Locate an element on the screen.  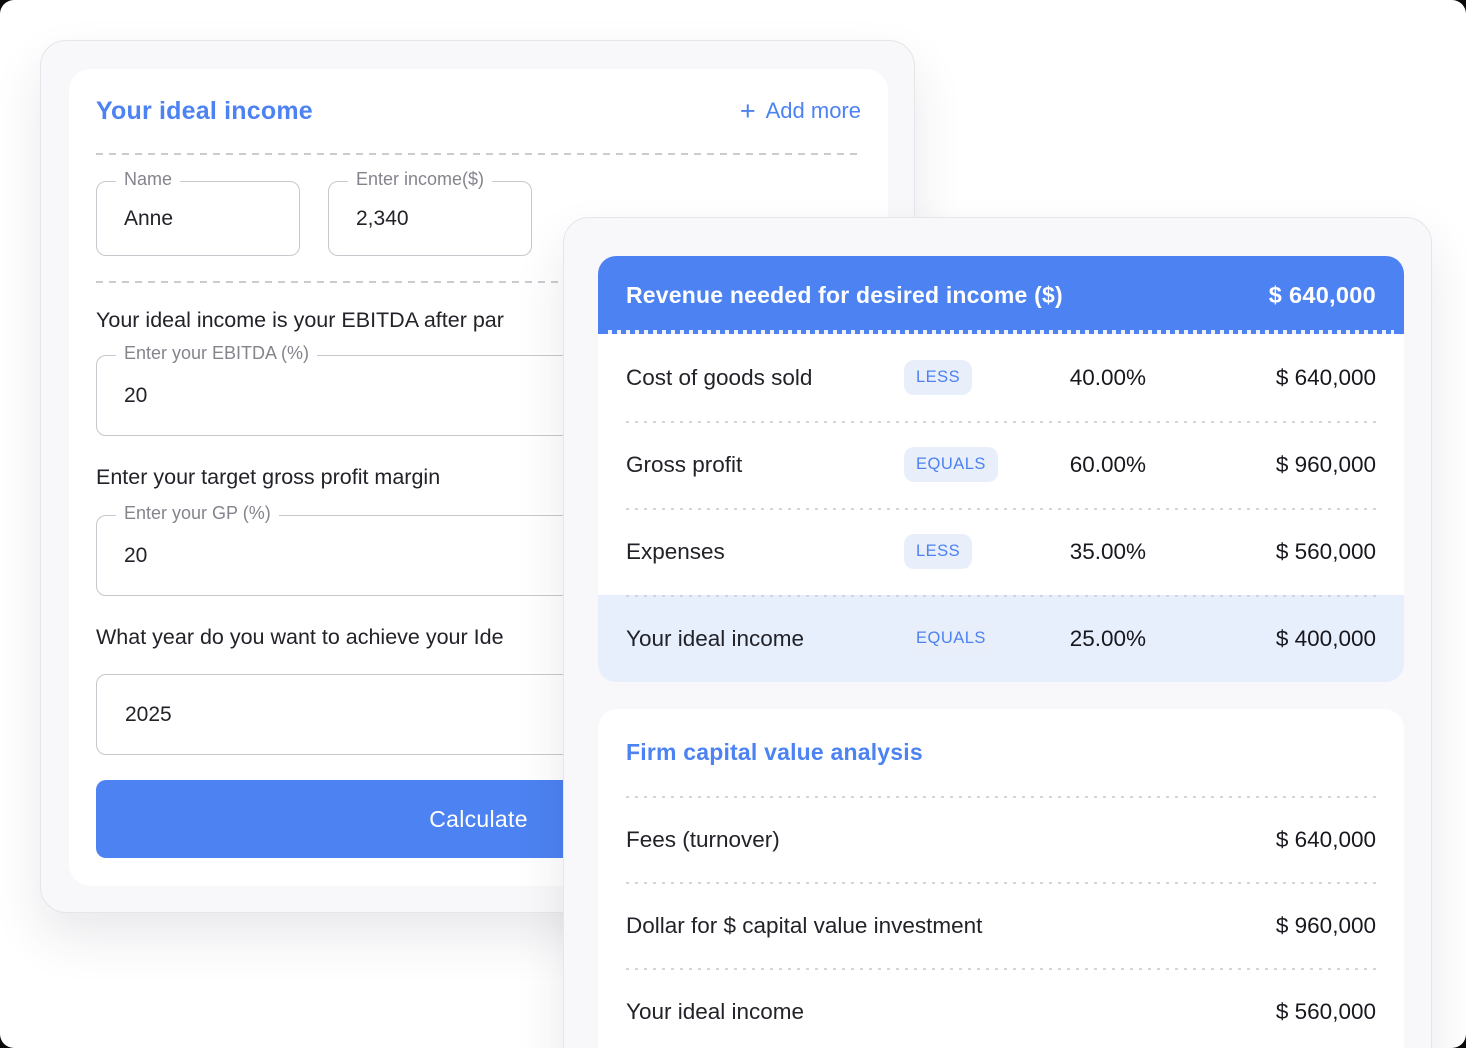
ebitda-field-label: Enter your EBITDA (%) is located at coordinates (217, 353).